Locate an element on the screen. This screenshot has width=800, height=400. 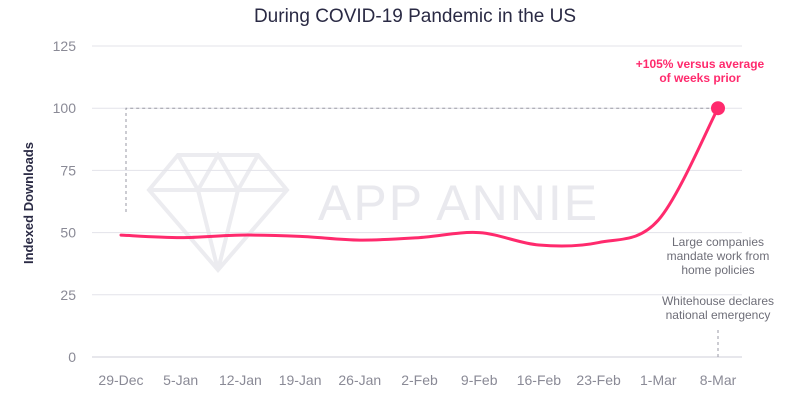
annotation-line: mandate work from is located at coordinates (718, 256).